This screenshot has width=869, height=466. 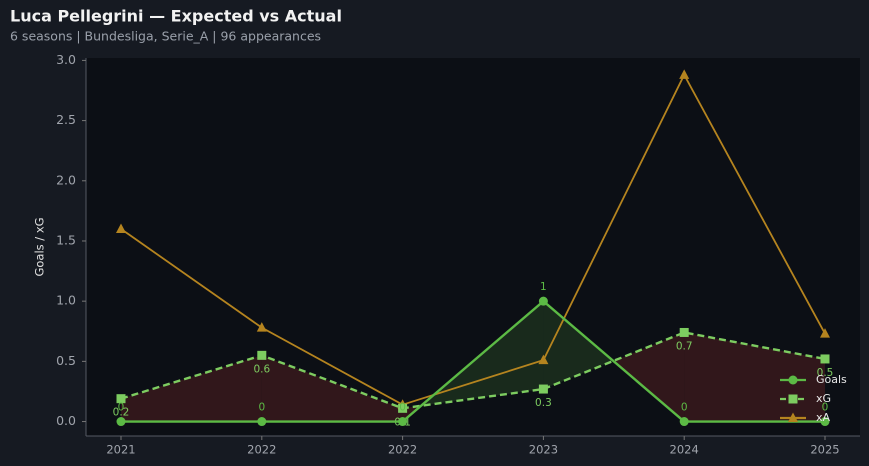 I want to click on legend-label: xG, so click(x=823, y=398).